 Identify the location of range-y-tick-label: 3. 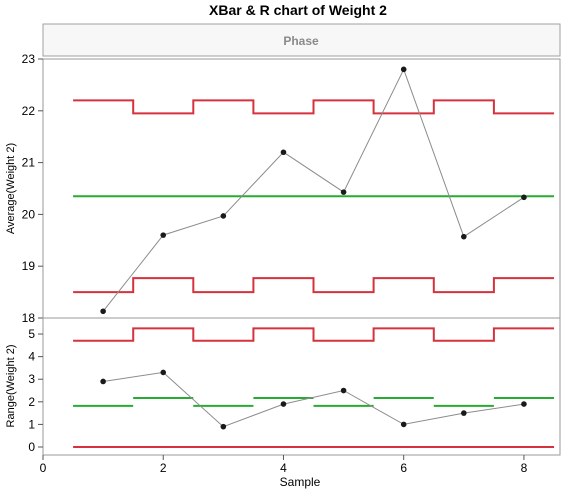
(31, 379).